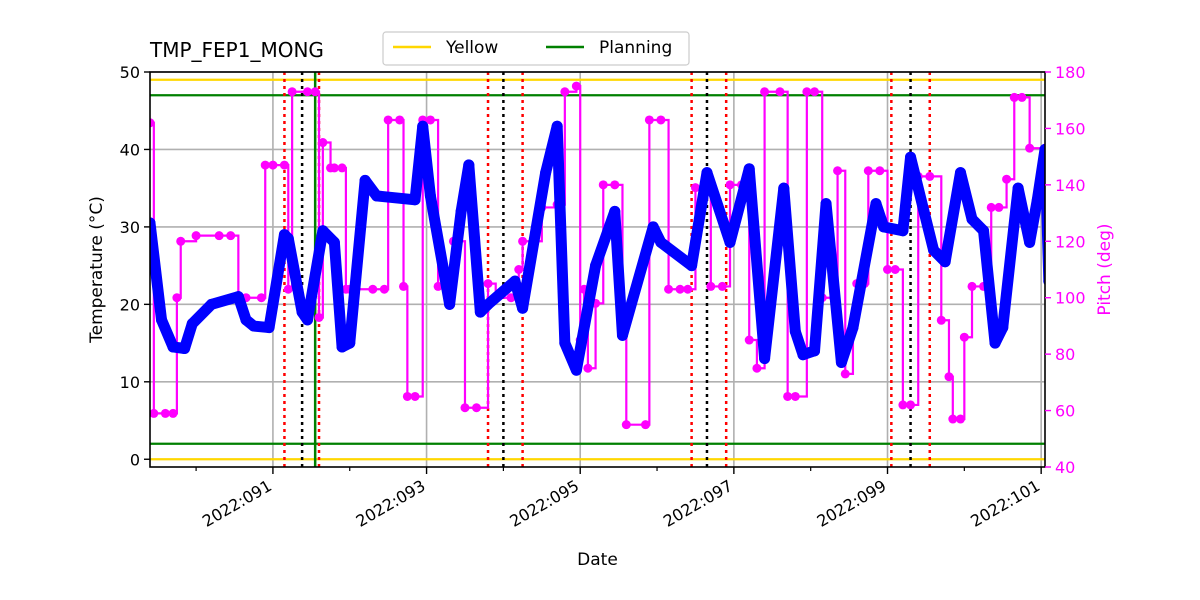 The height and width of the screenshot is (600, 1200). I want to click on y-tick-label: 20, so click(130, 304).